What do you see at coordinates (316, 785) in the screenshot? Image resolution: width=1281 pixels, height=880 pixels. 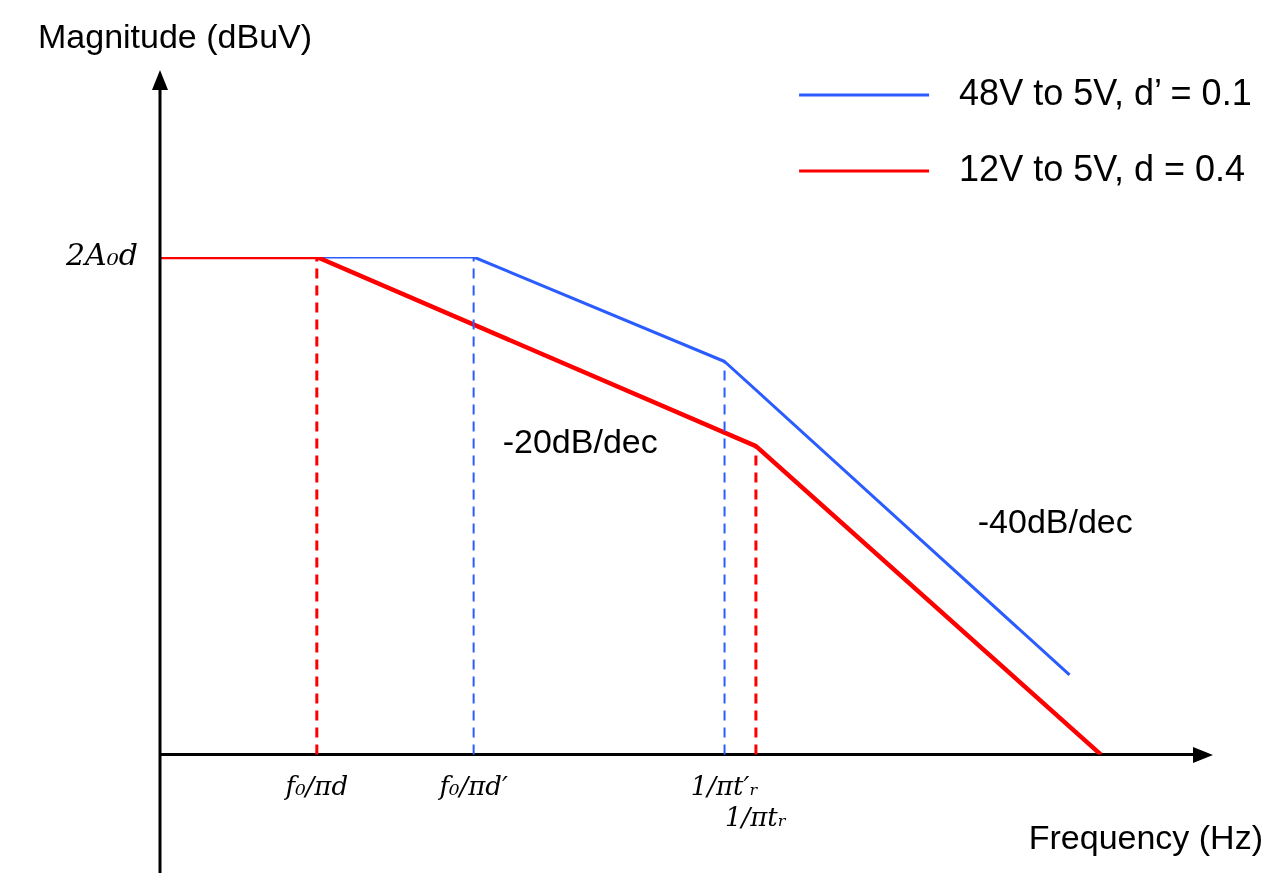 I see `x-tick-label: f₀/πd` at bounding box center [316, 785].